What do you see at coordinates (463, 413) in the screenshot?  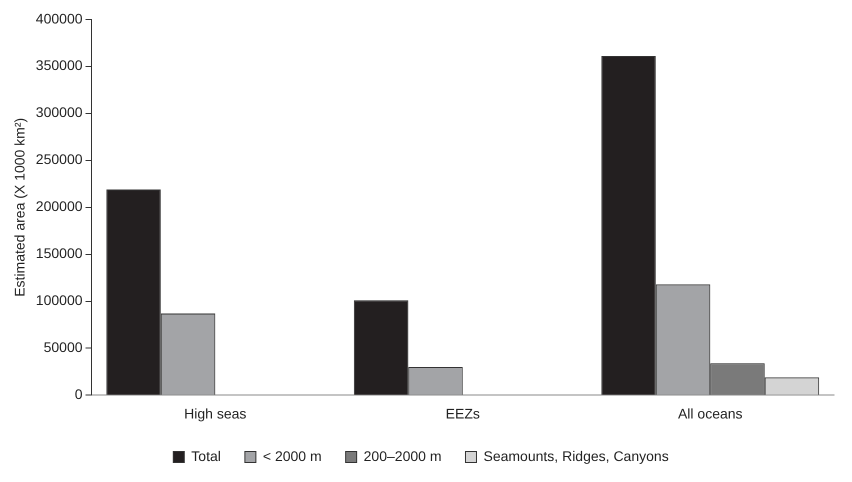 I see `x-tick-label: EEZs` at bounding box center [463, 413].